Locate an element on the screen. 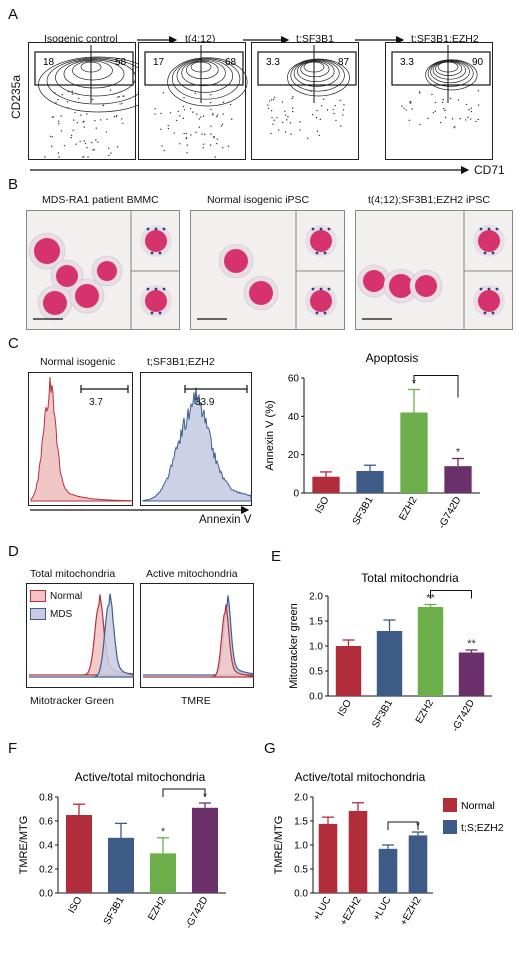  x-tick-label: +EZH2 is located at coordinates (350, 911).